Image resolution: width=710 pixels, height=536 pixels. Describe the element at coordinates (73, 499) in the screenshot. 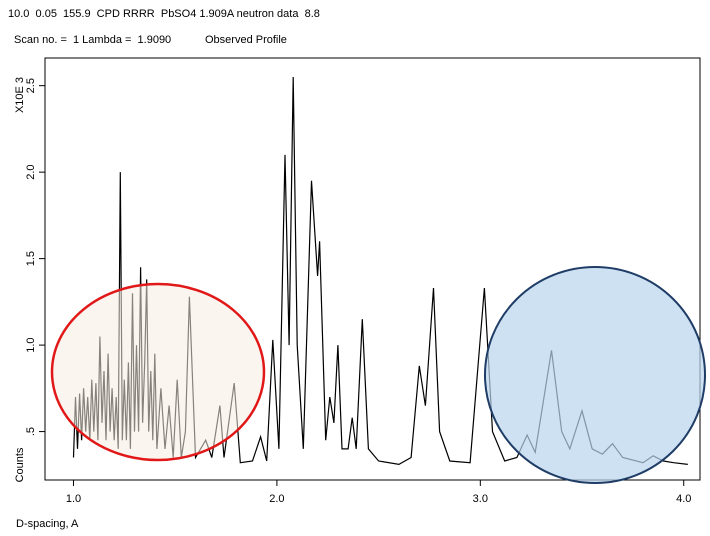

I see `x-tick-label: 1.0` at that location.